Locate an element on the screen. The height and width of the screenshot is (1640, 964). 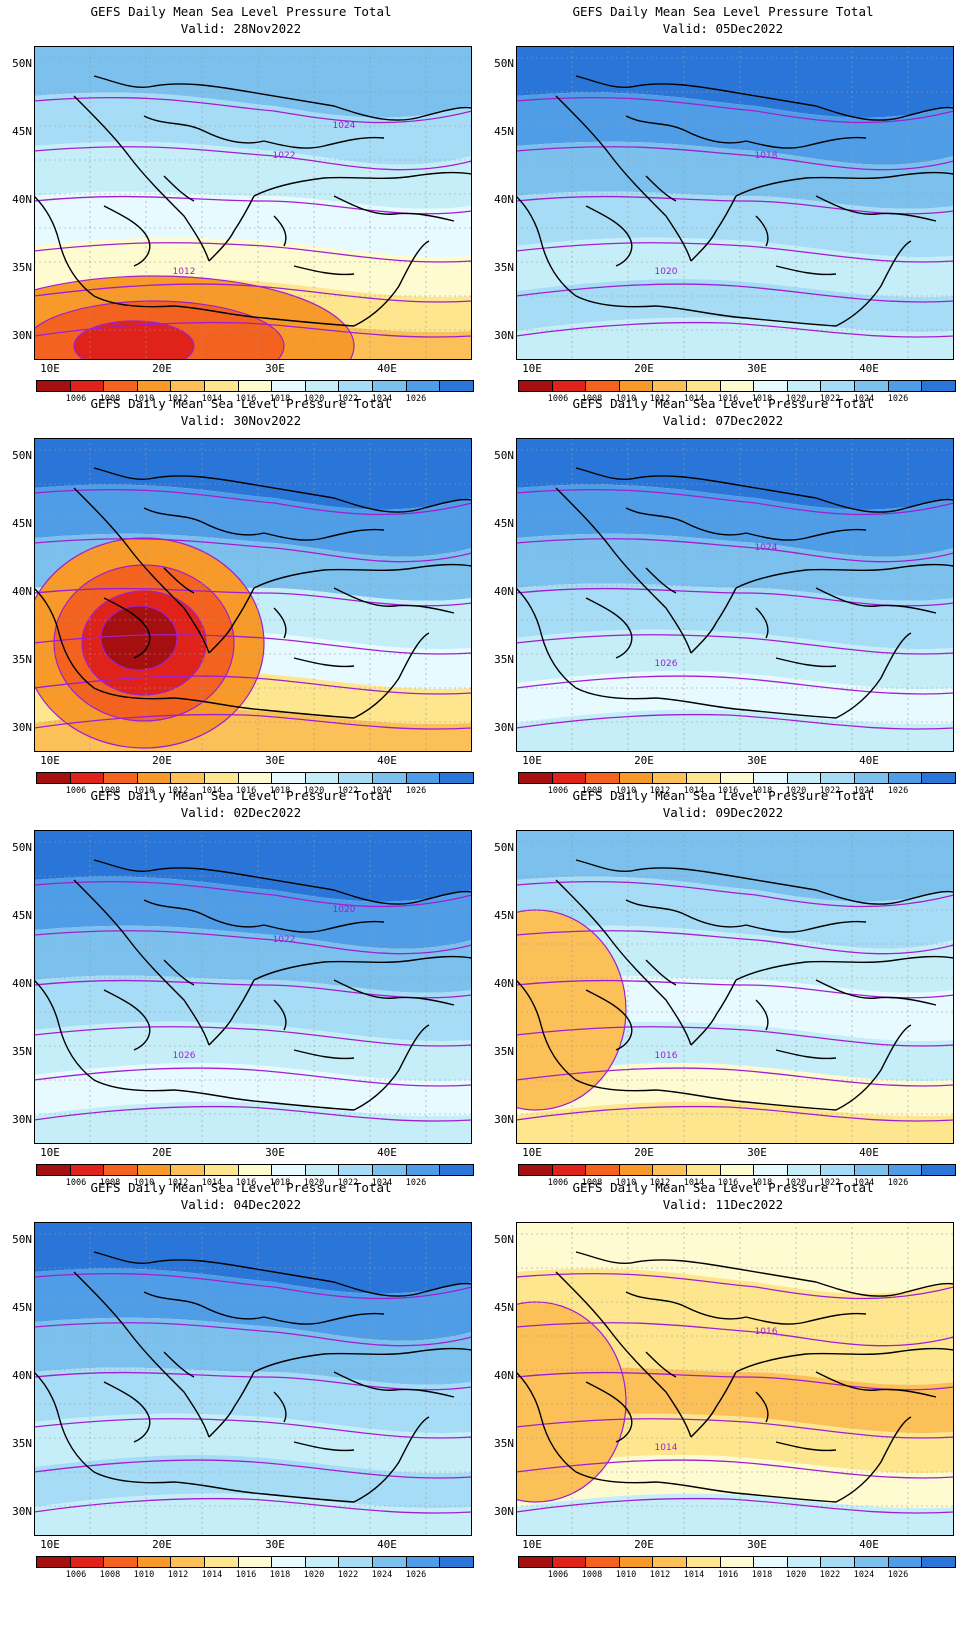
map-canvas: 1026 1024 is located at coordinates (735, 595).